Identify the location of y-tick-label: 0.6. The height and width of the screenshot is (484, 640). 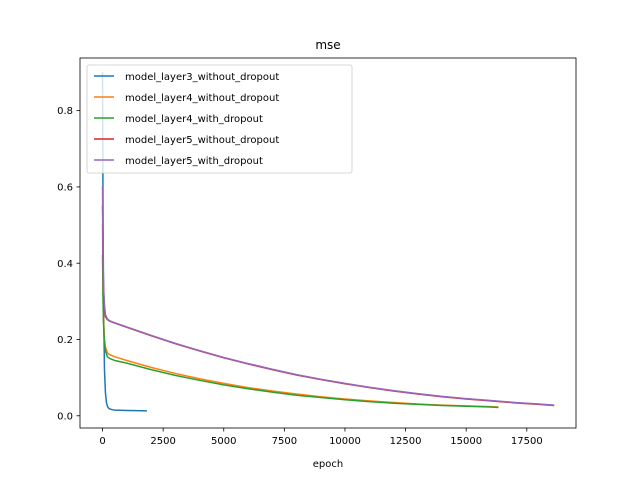
(65, 188).